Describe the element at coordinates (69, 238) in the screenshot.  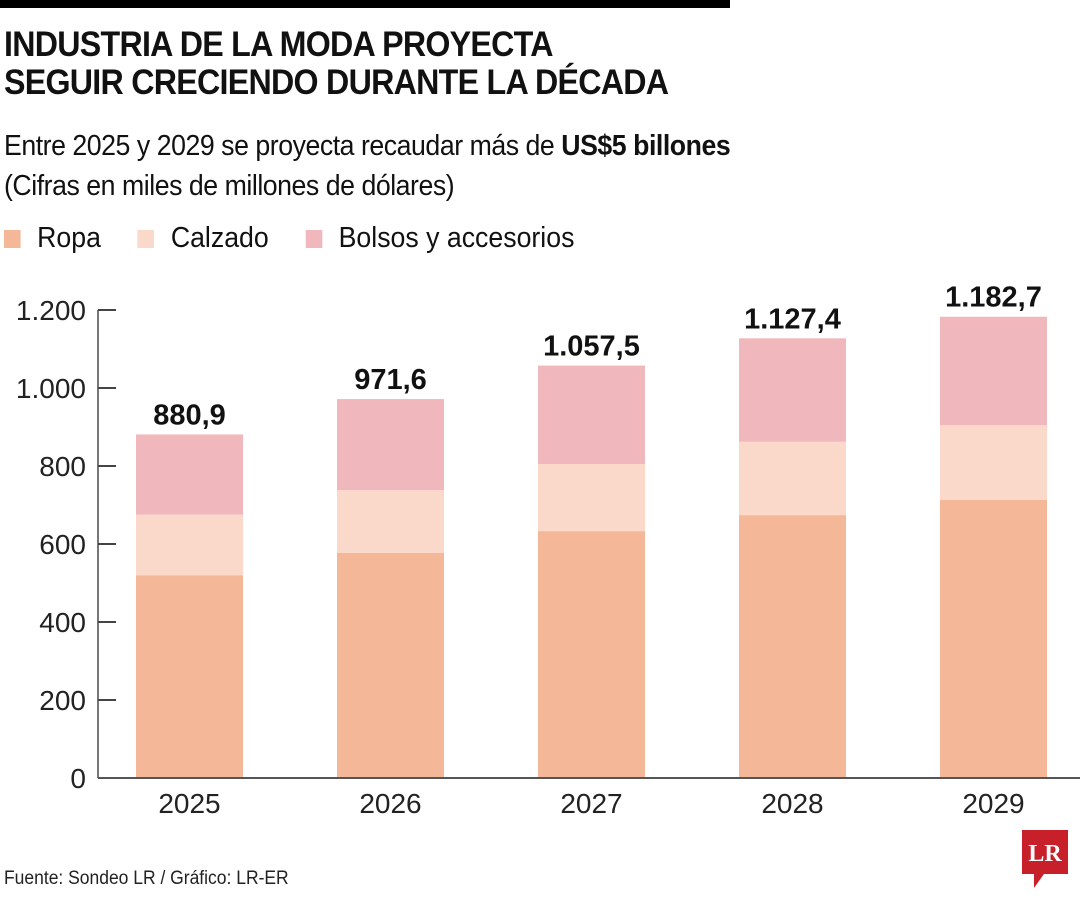
I see `legend-label: Ropa` at that location.